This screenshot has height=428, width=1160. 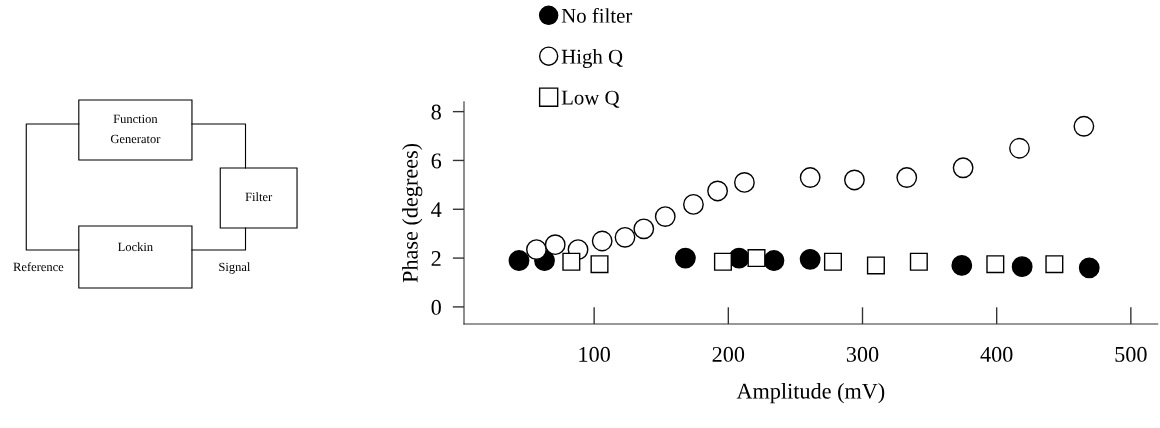 What do you see at coordinates (436, 161) in the screenshot?
I see `y-tick-label: 6` at bounding box center [436, 161].